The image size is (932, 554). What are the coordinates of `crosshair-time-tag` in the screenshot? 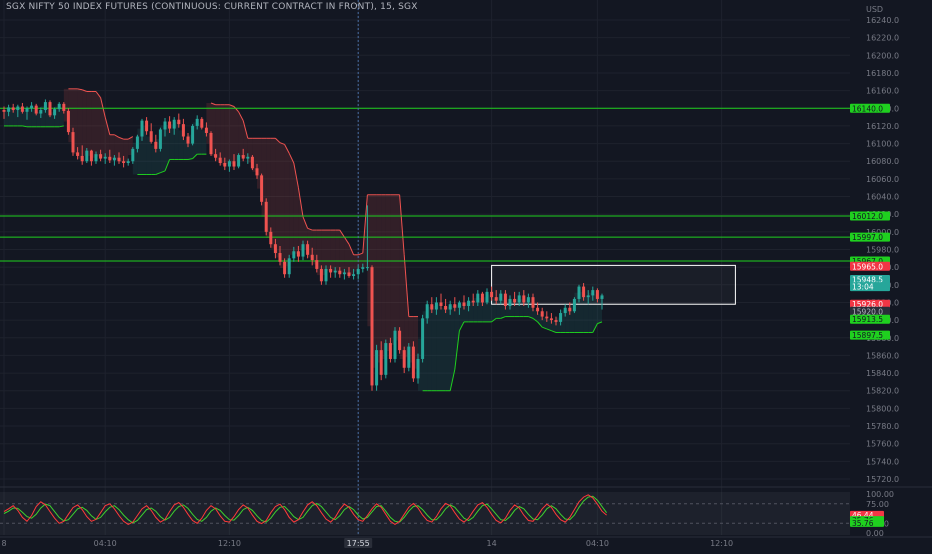 It's located at (358, 543).